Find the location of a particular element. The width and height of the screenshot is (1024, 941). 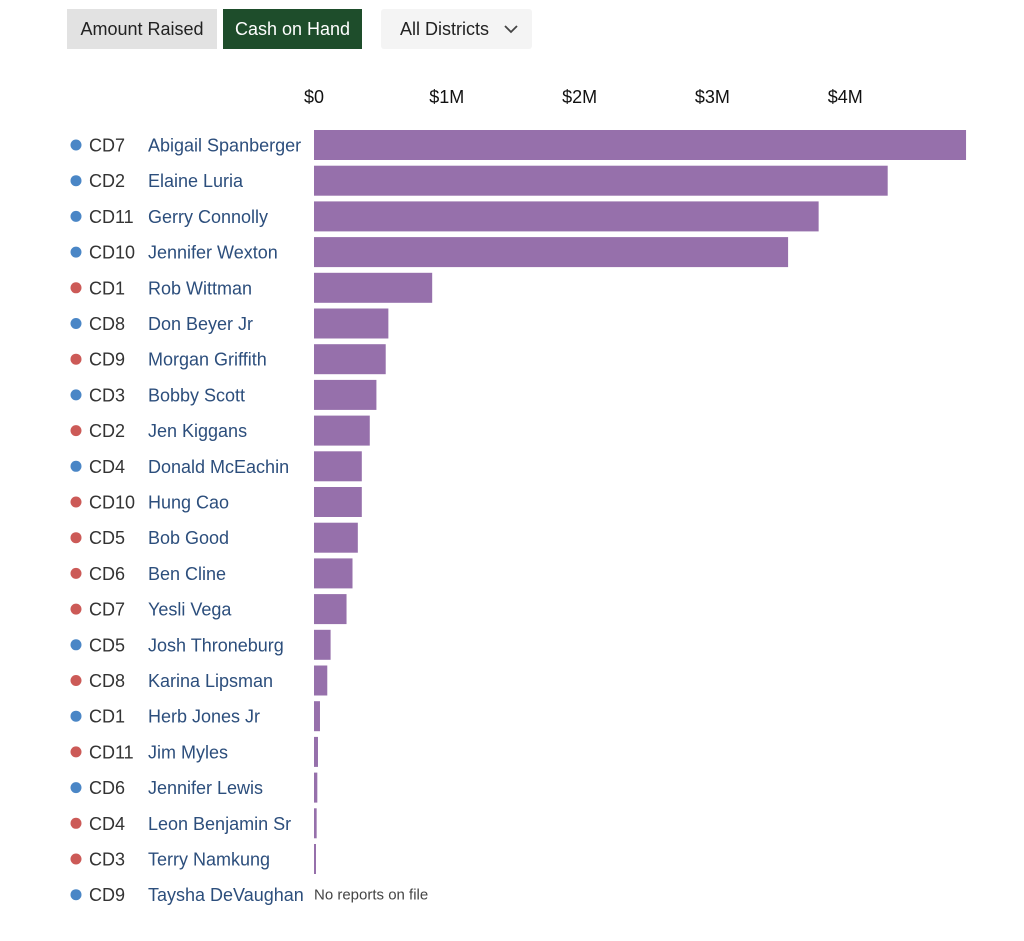

x-tick-label: $2M is located at coordinates (579, 97).